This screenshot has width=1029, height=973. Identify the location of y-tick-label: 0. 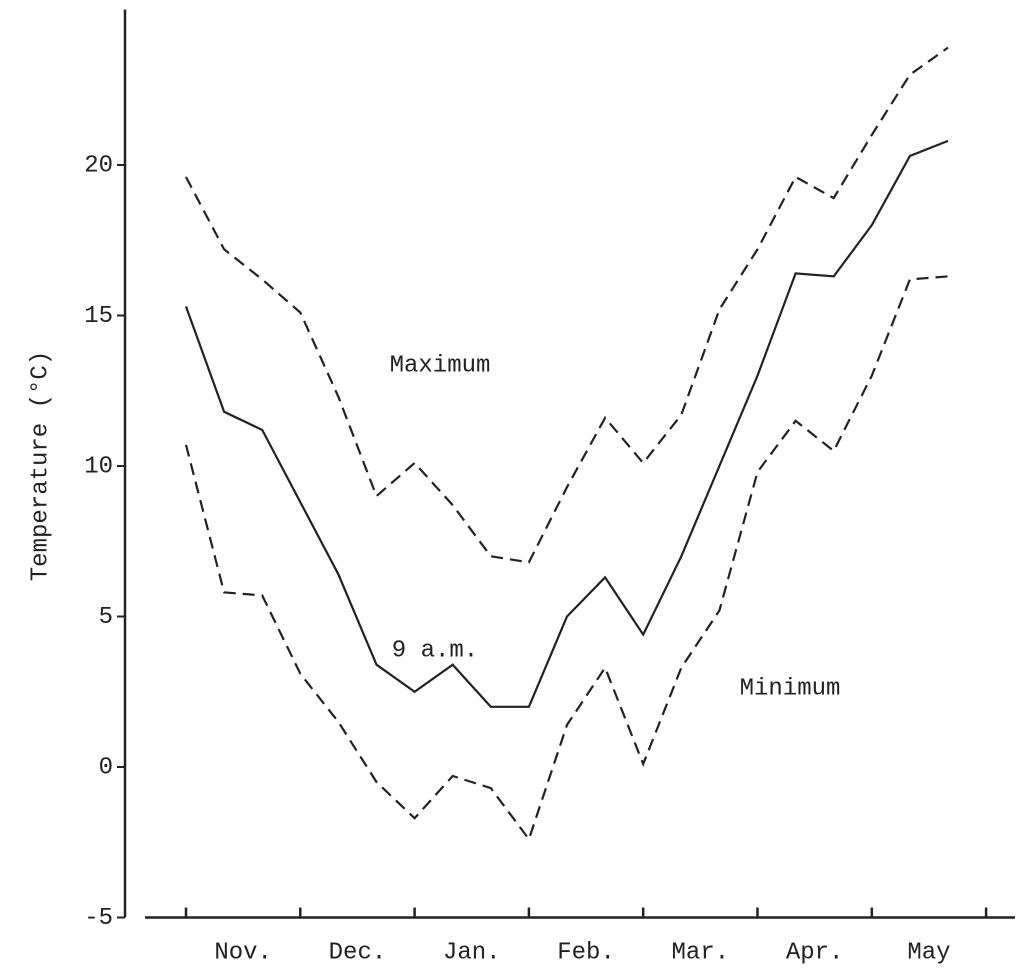
(106, 767).